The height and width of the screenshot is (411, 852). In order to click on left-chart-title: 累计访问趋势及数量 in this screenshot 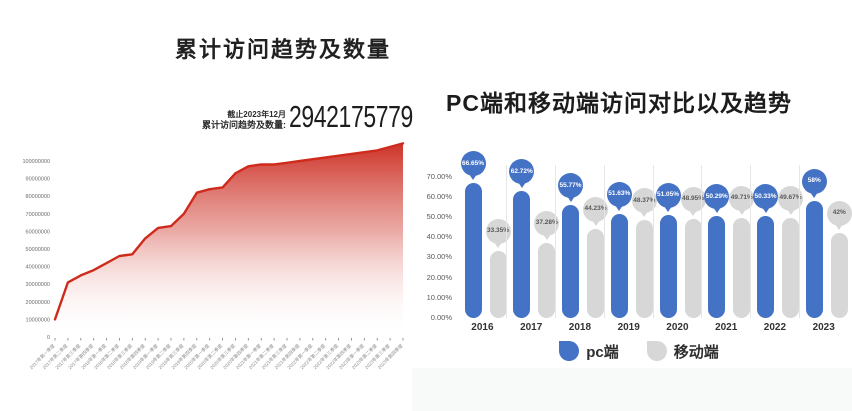, I will do `click(282, 49)`.